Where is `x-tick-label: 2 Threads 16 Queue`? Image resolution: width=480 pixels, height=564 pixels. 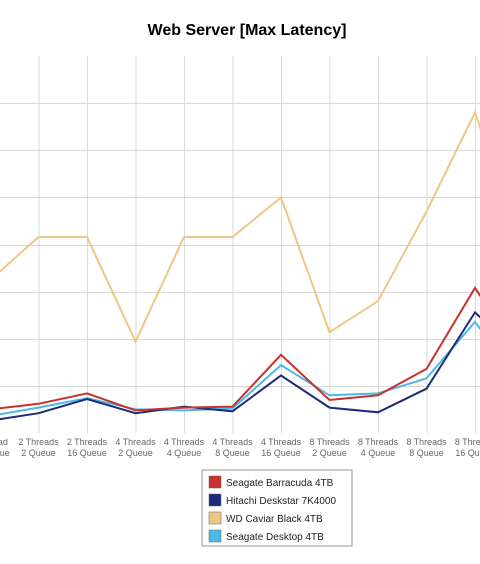 x-tick-label: 2 Threads 16 Queue is located at coordinates (87, 447).